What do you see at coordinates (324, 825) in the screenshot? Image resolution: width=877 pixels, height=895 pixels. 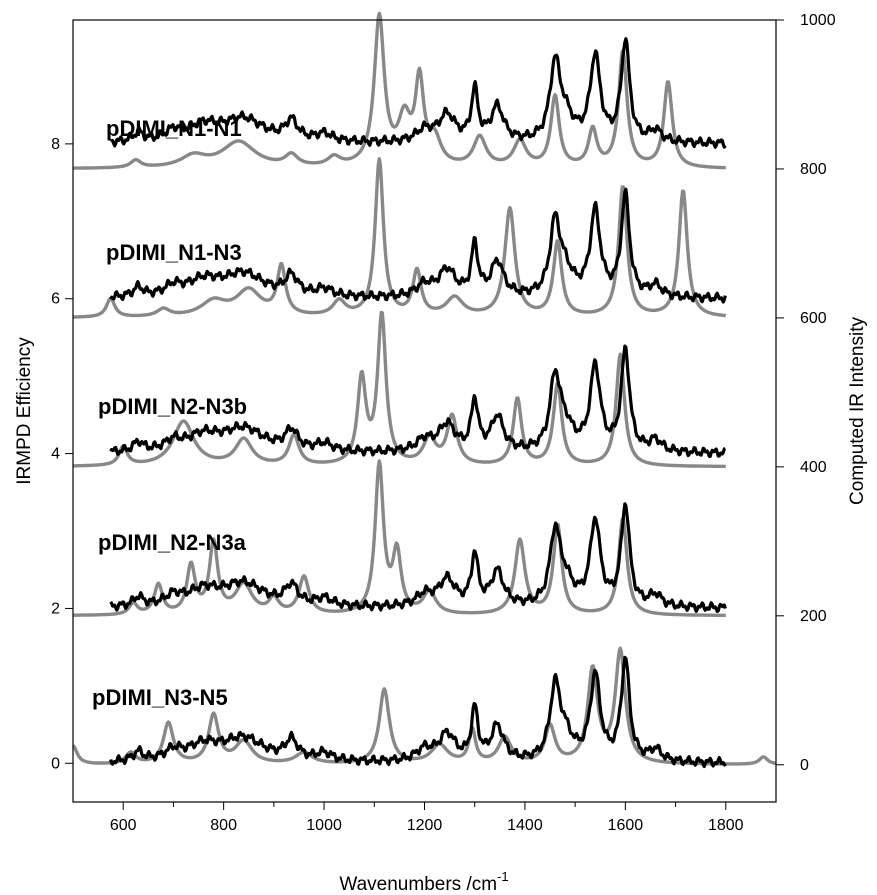 I see `x-tick-label: 1000` at bounding box center [324, 825].